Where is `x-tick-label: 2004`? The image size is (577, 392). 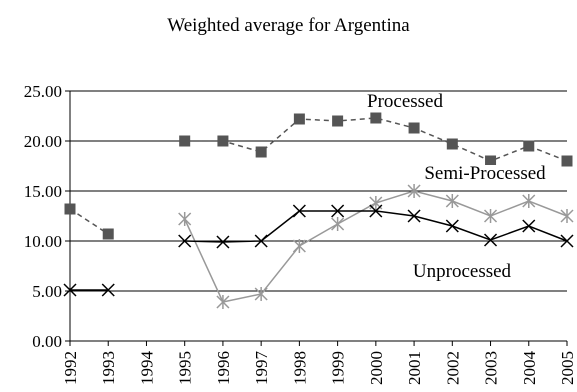
x-tick-label: 2004 is located at coordinates (529, 368).